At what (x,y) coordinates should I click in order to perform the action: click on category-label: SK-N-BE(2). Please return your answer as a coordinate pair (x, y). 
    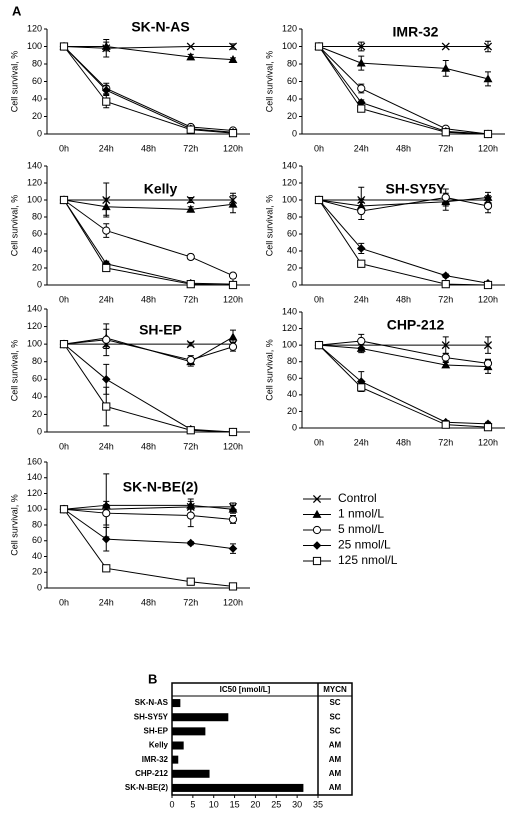
    Looking at the image, I should click on (146, 787).